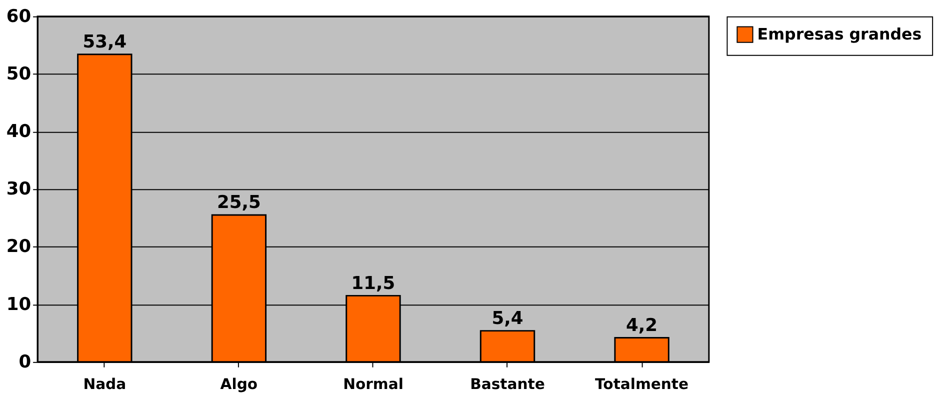 This screenshot has width=938, height=419. Describe the element at coordinates (239, 385) in the screenshot. I see `x-tick-label: Algo` at that location.